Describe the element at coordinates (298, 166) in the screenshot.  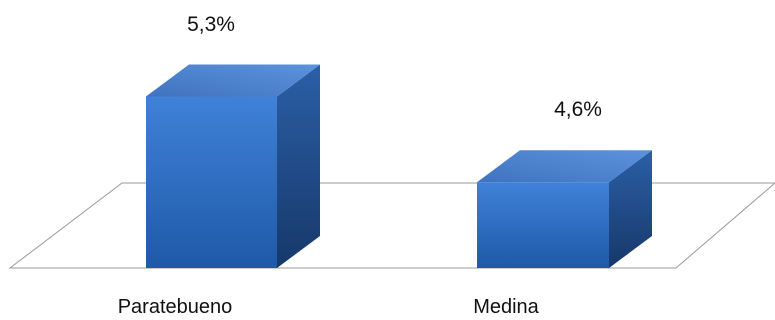
I see `bar-side-paratebueno` at that location.